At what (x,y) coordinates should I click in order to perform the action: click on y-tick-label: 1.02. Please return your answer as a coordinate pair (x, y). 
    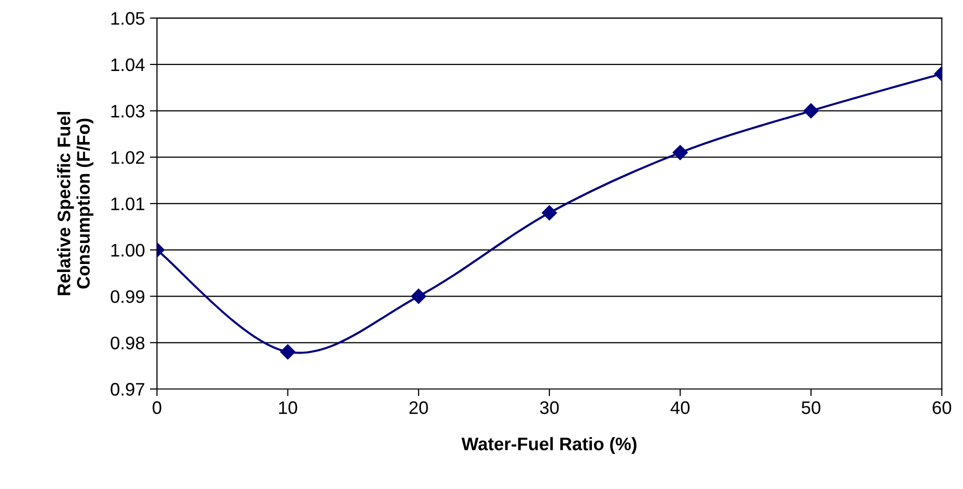
    Looking at the image, I should click on (127, 157).